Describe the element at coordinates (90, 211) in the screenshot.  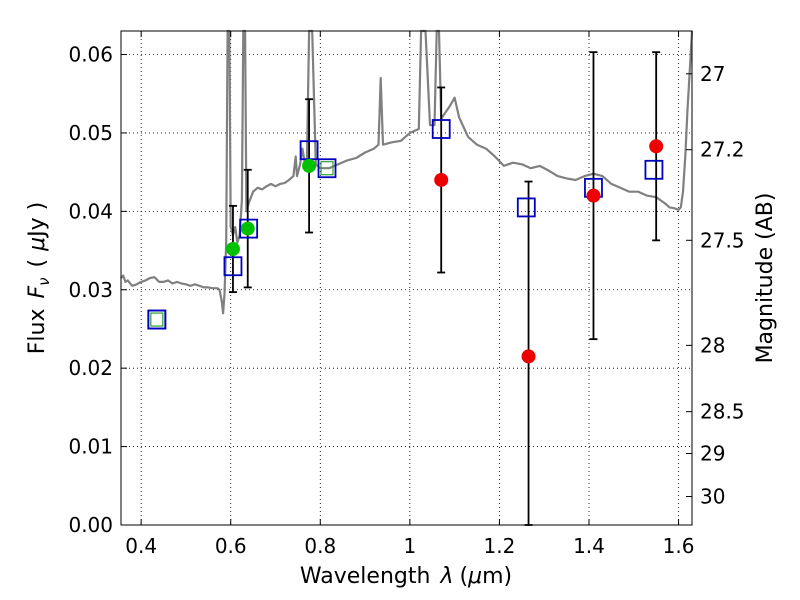
I see `y-tick-label: 0.04` at that location.